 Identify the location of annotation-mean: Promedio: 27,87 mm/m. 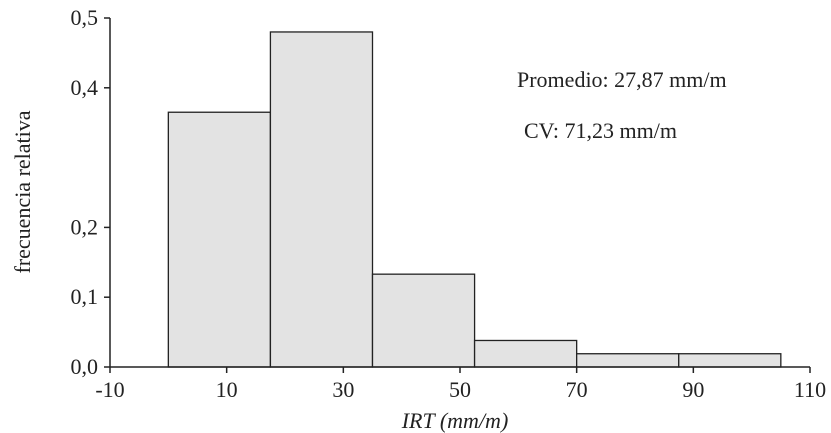
(622, 79).